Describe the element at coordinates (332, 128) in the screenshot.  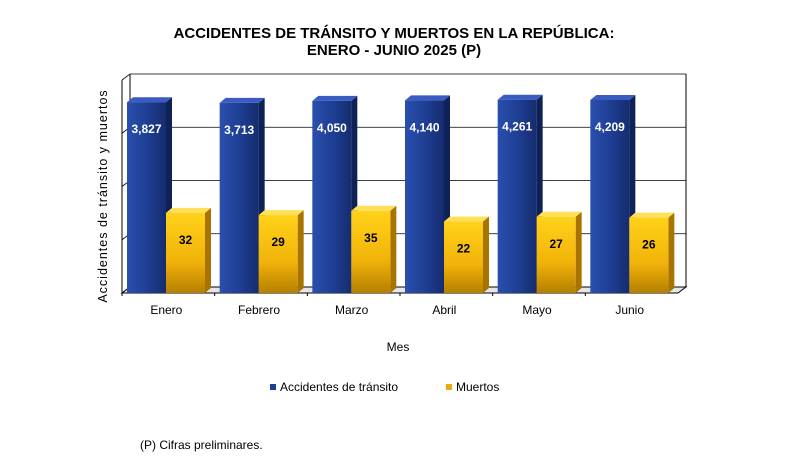
I see `data-label: 4,050` at that location.